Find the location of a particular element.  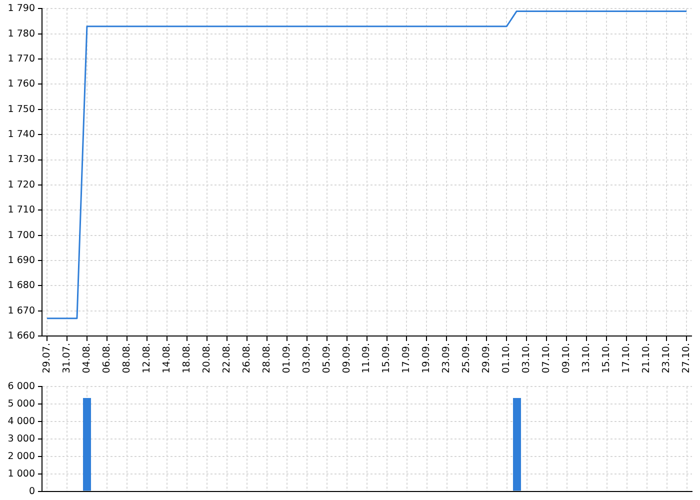

x-tick-label: 29.07. is located at coordinates (46, 358).